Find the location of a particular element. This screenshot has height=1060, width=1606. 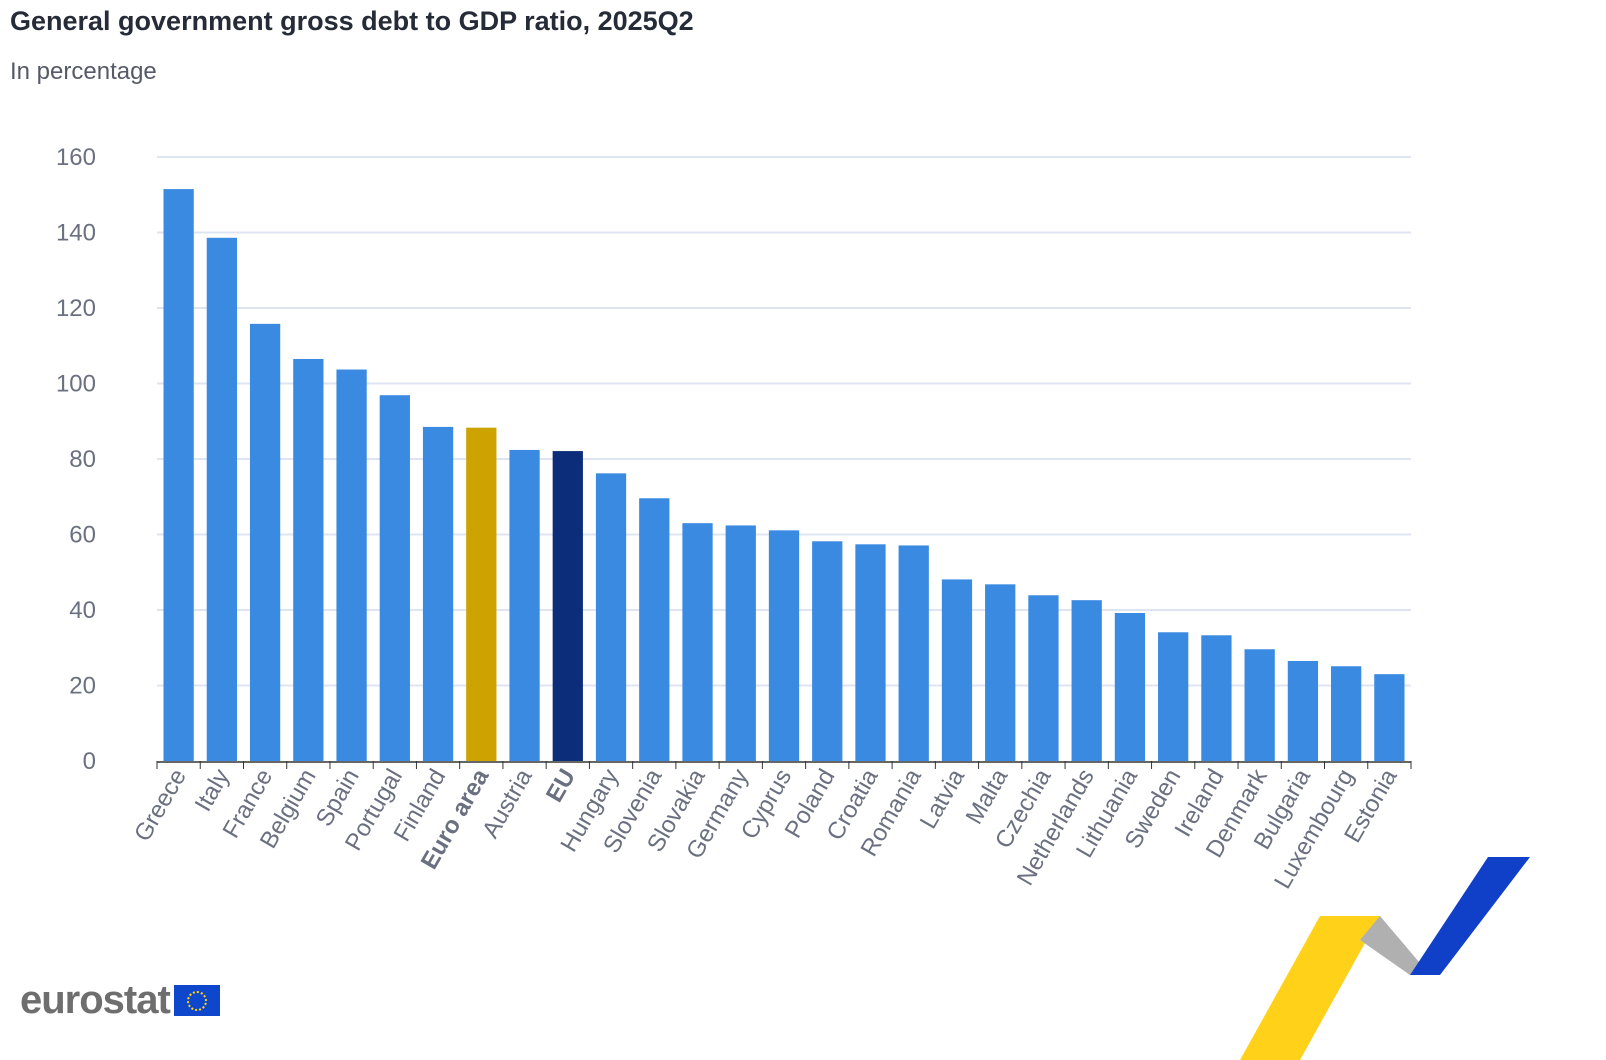

bar-portugal is located at coordinates (394, 578).